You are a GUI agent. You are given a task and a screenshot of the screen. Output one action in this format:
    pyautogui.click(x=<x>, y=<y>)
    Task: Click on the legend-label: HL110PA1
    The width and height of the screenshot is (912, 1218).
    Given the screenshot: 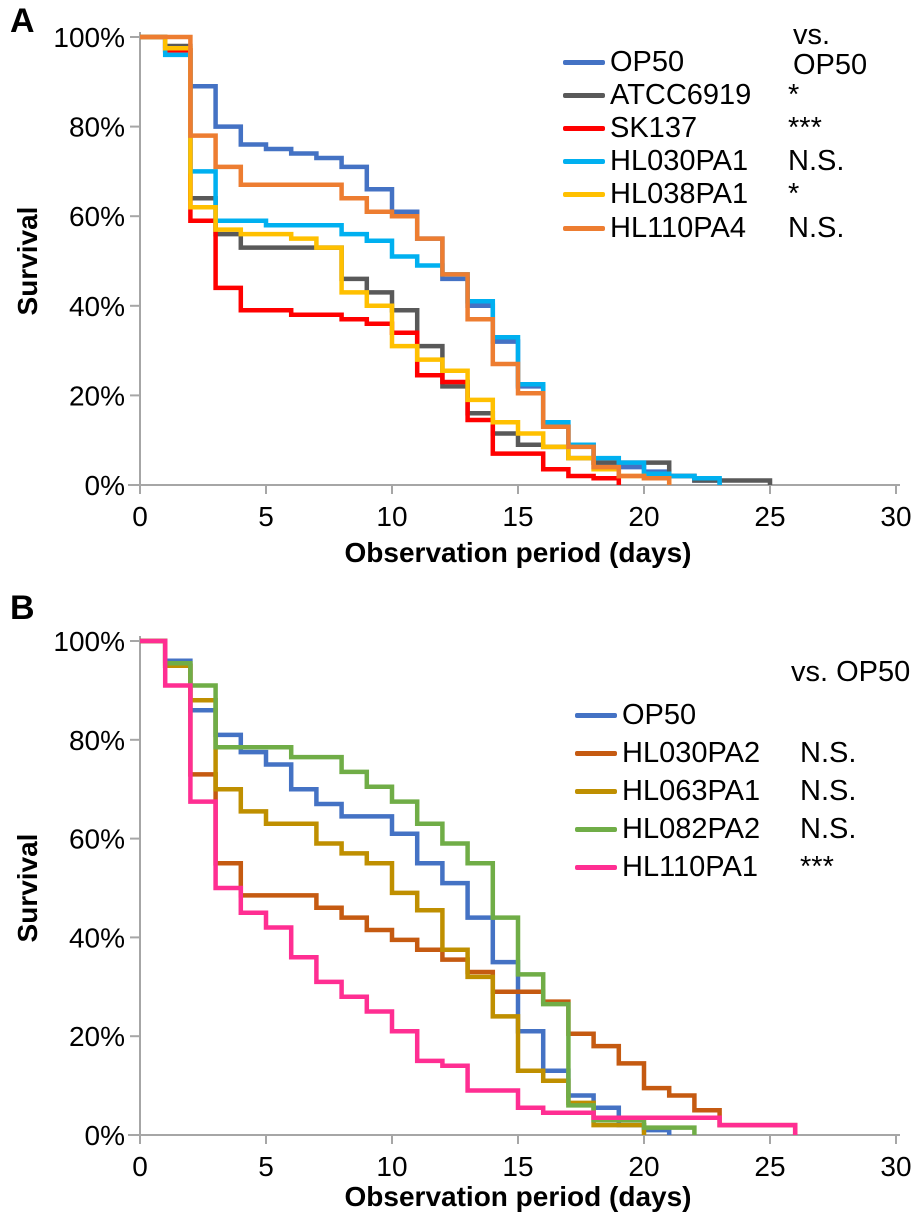 What is the action you would take?
    pyautogui.click(x=690, y=867)
    